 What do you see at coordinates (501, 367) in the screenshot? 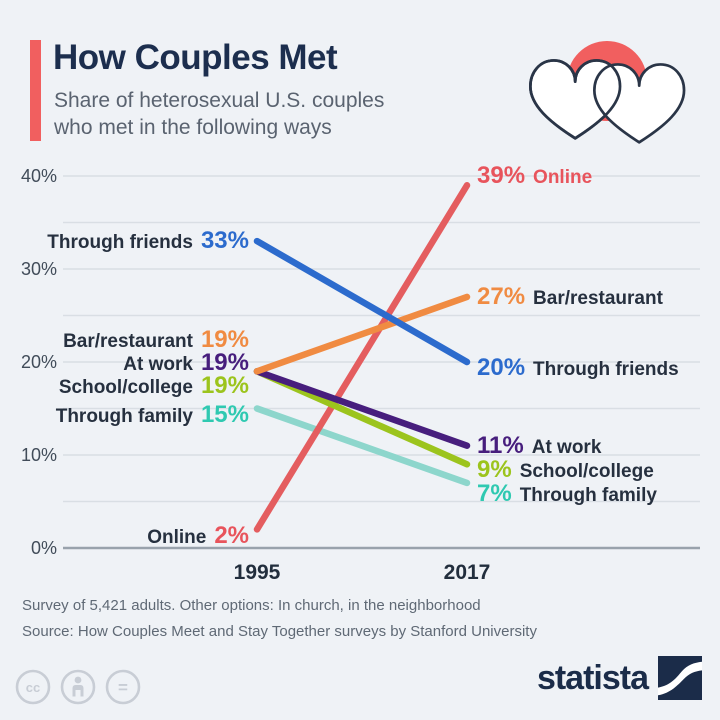
I see `series-value: 20%` at bounding box center [501, 367].